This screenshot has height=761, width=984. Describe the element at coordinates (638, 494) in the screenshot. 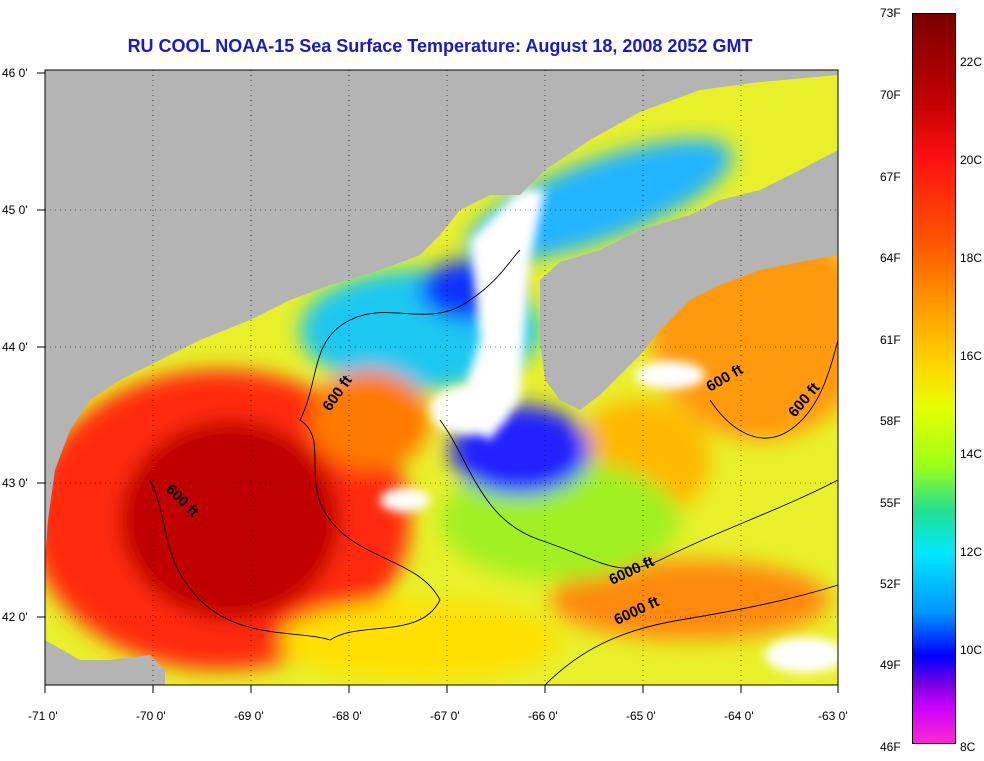

I see `contour-600-mid` at that location.